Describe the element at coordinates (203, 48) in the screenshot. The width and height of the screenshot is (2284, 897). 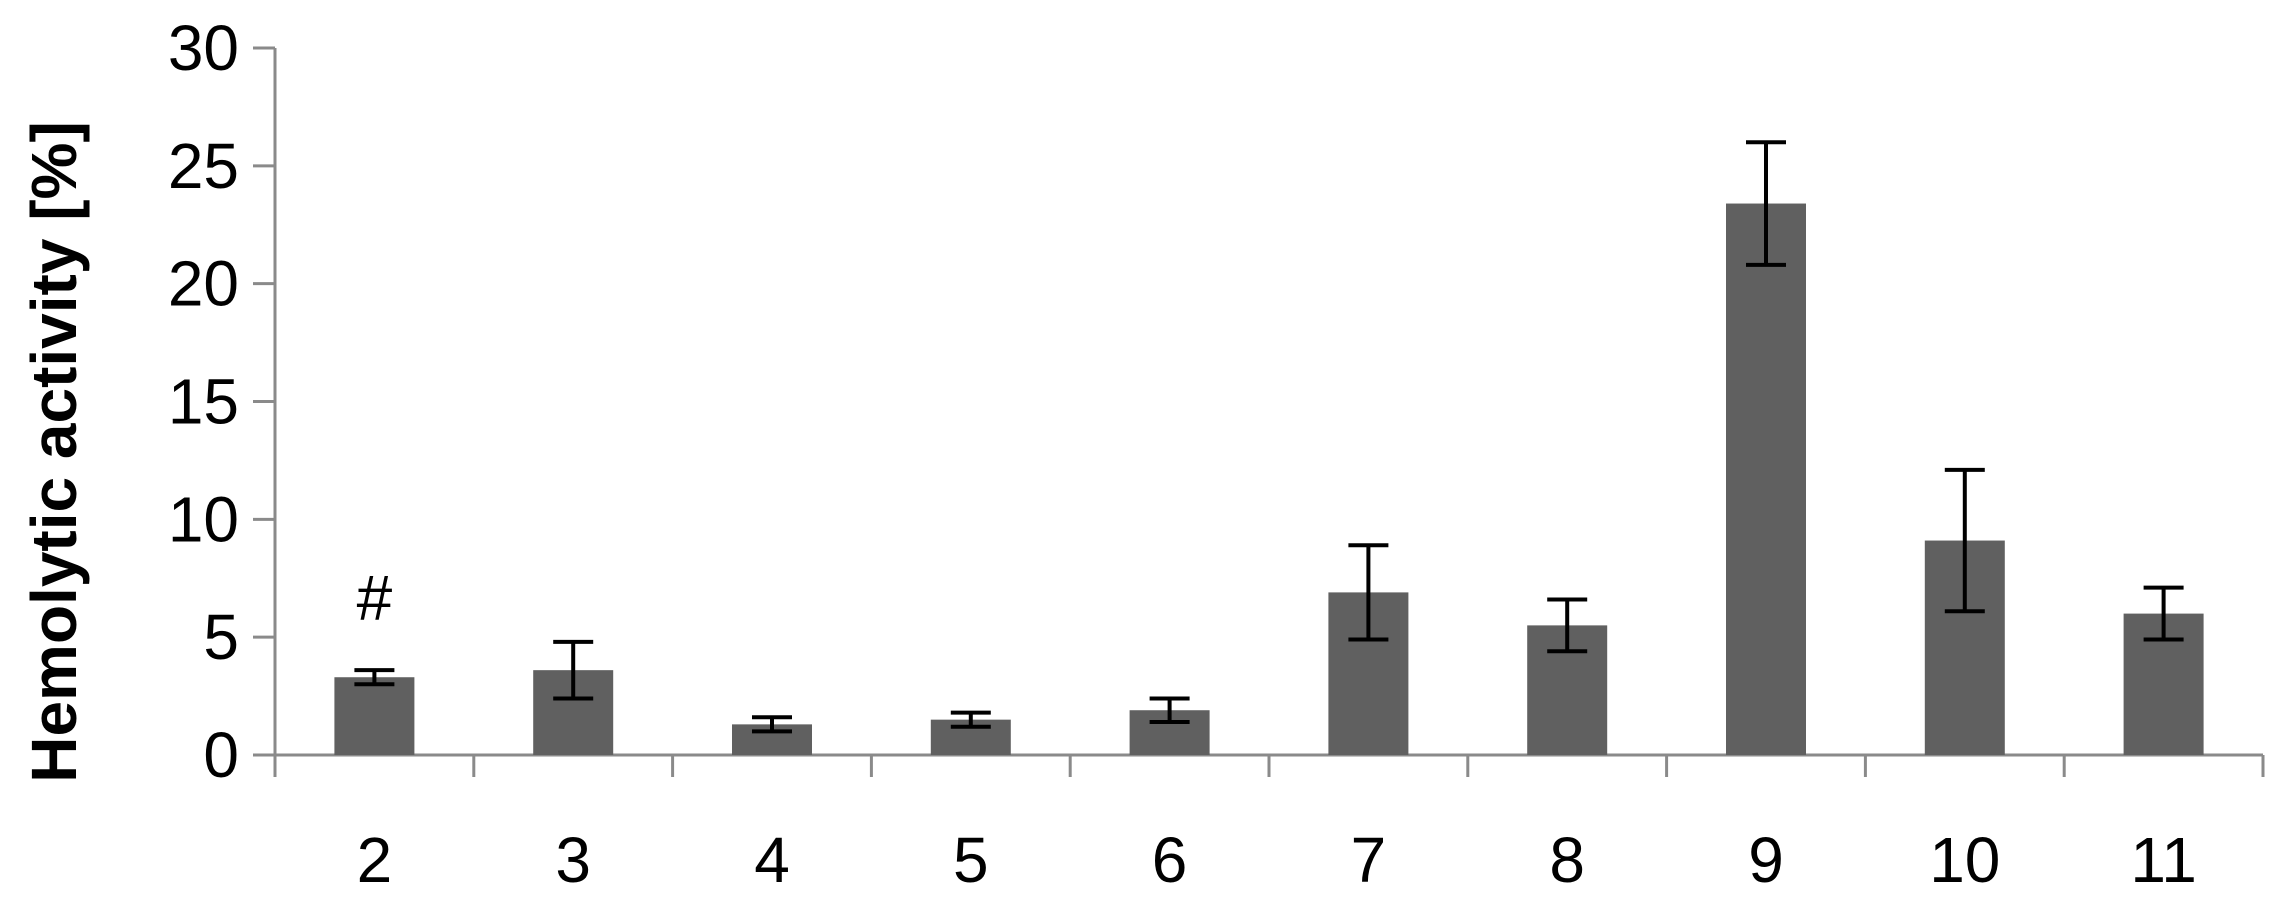
I see `y-tick-label: 30` at that location.